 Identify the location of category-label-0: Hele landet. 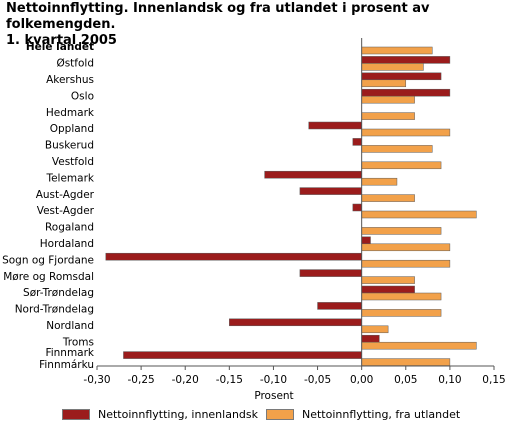
(60, 47).